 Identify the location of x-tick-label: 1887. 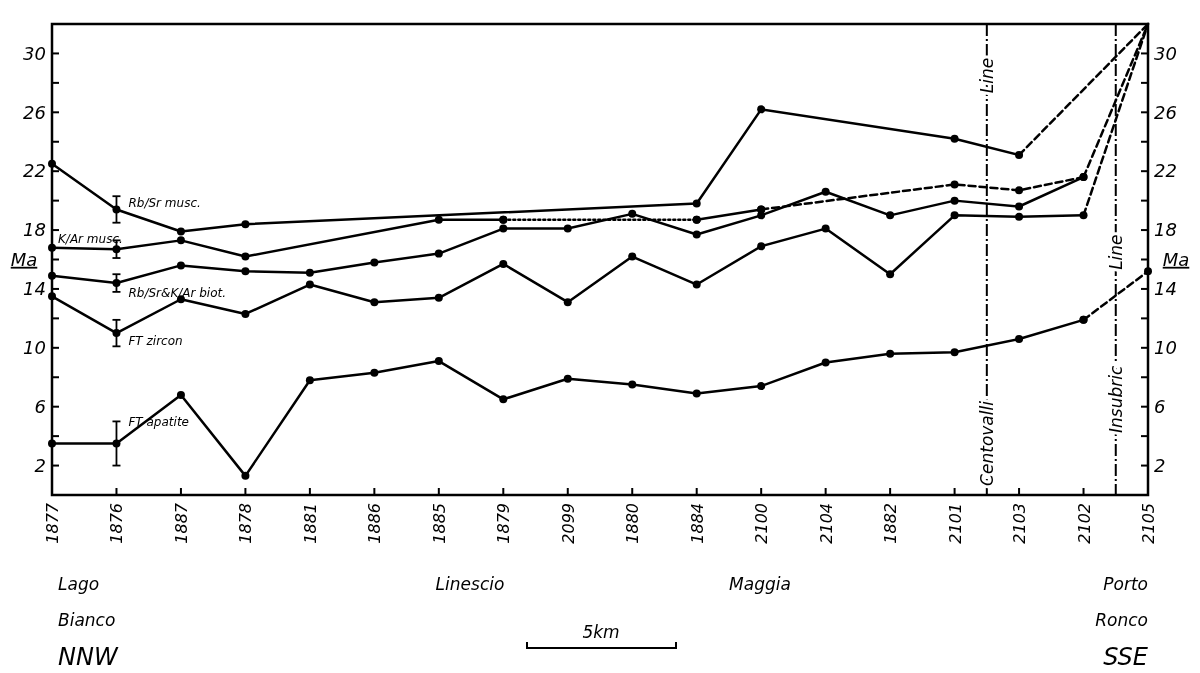
(181, 523).